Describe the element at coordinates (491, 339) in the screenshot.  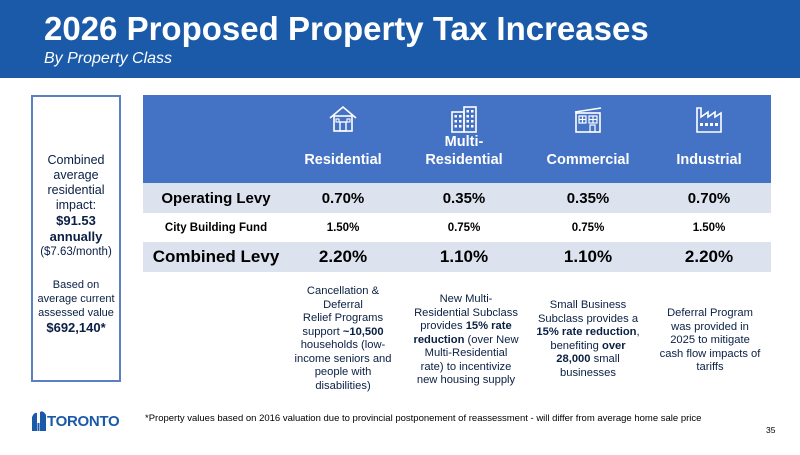
I see `note-text: (over New` at that location.